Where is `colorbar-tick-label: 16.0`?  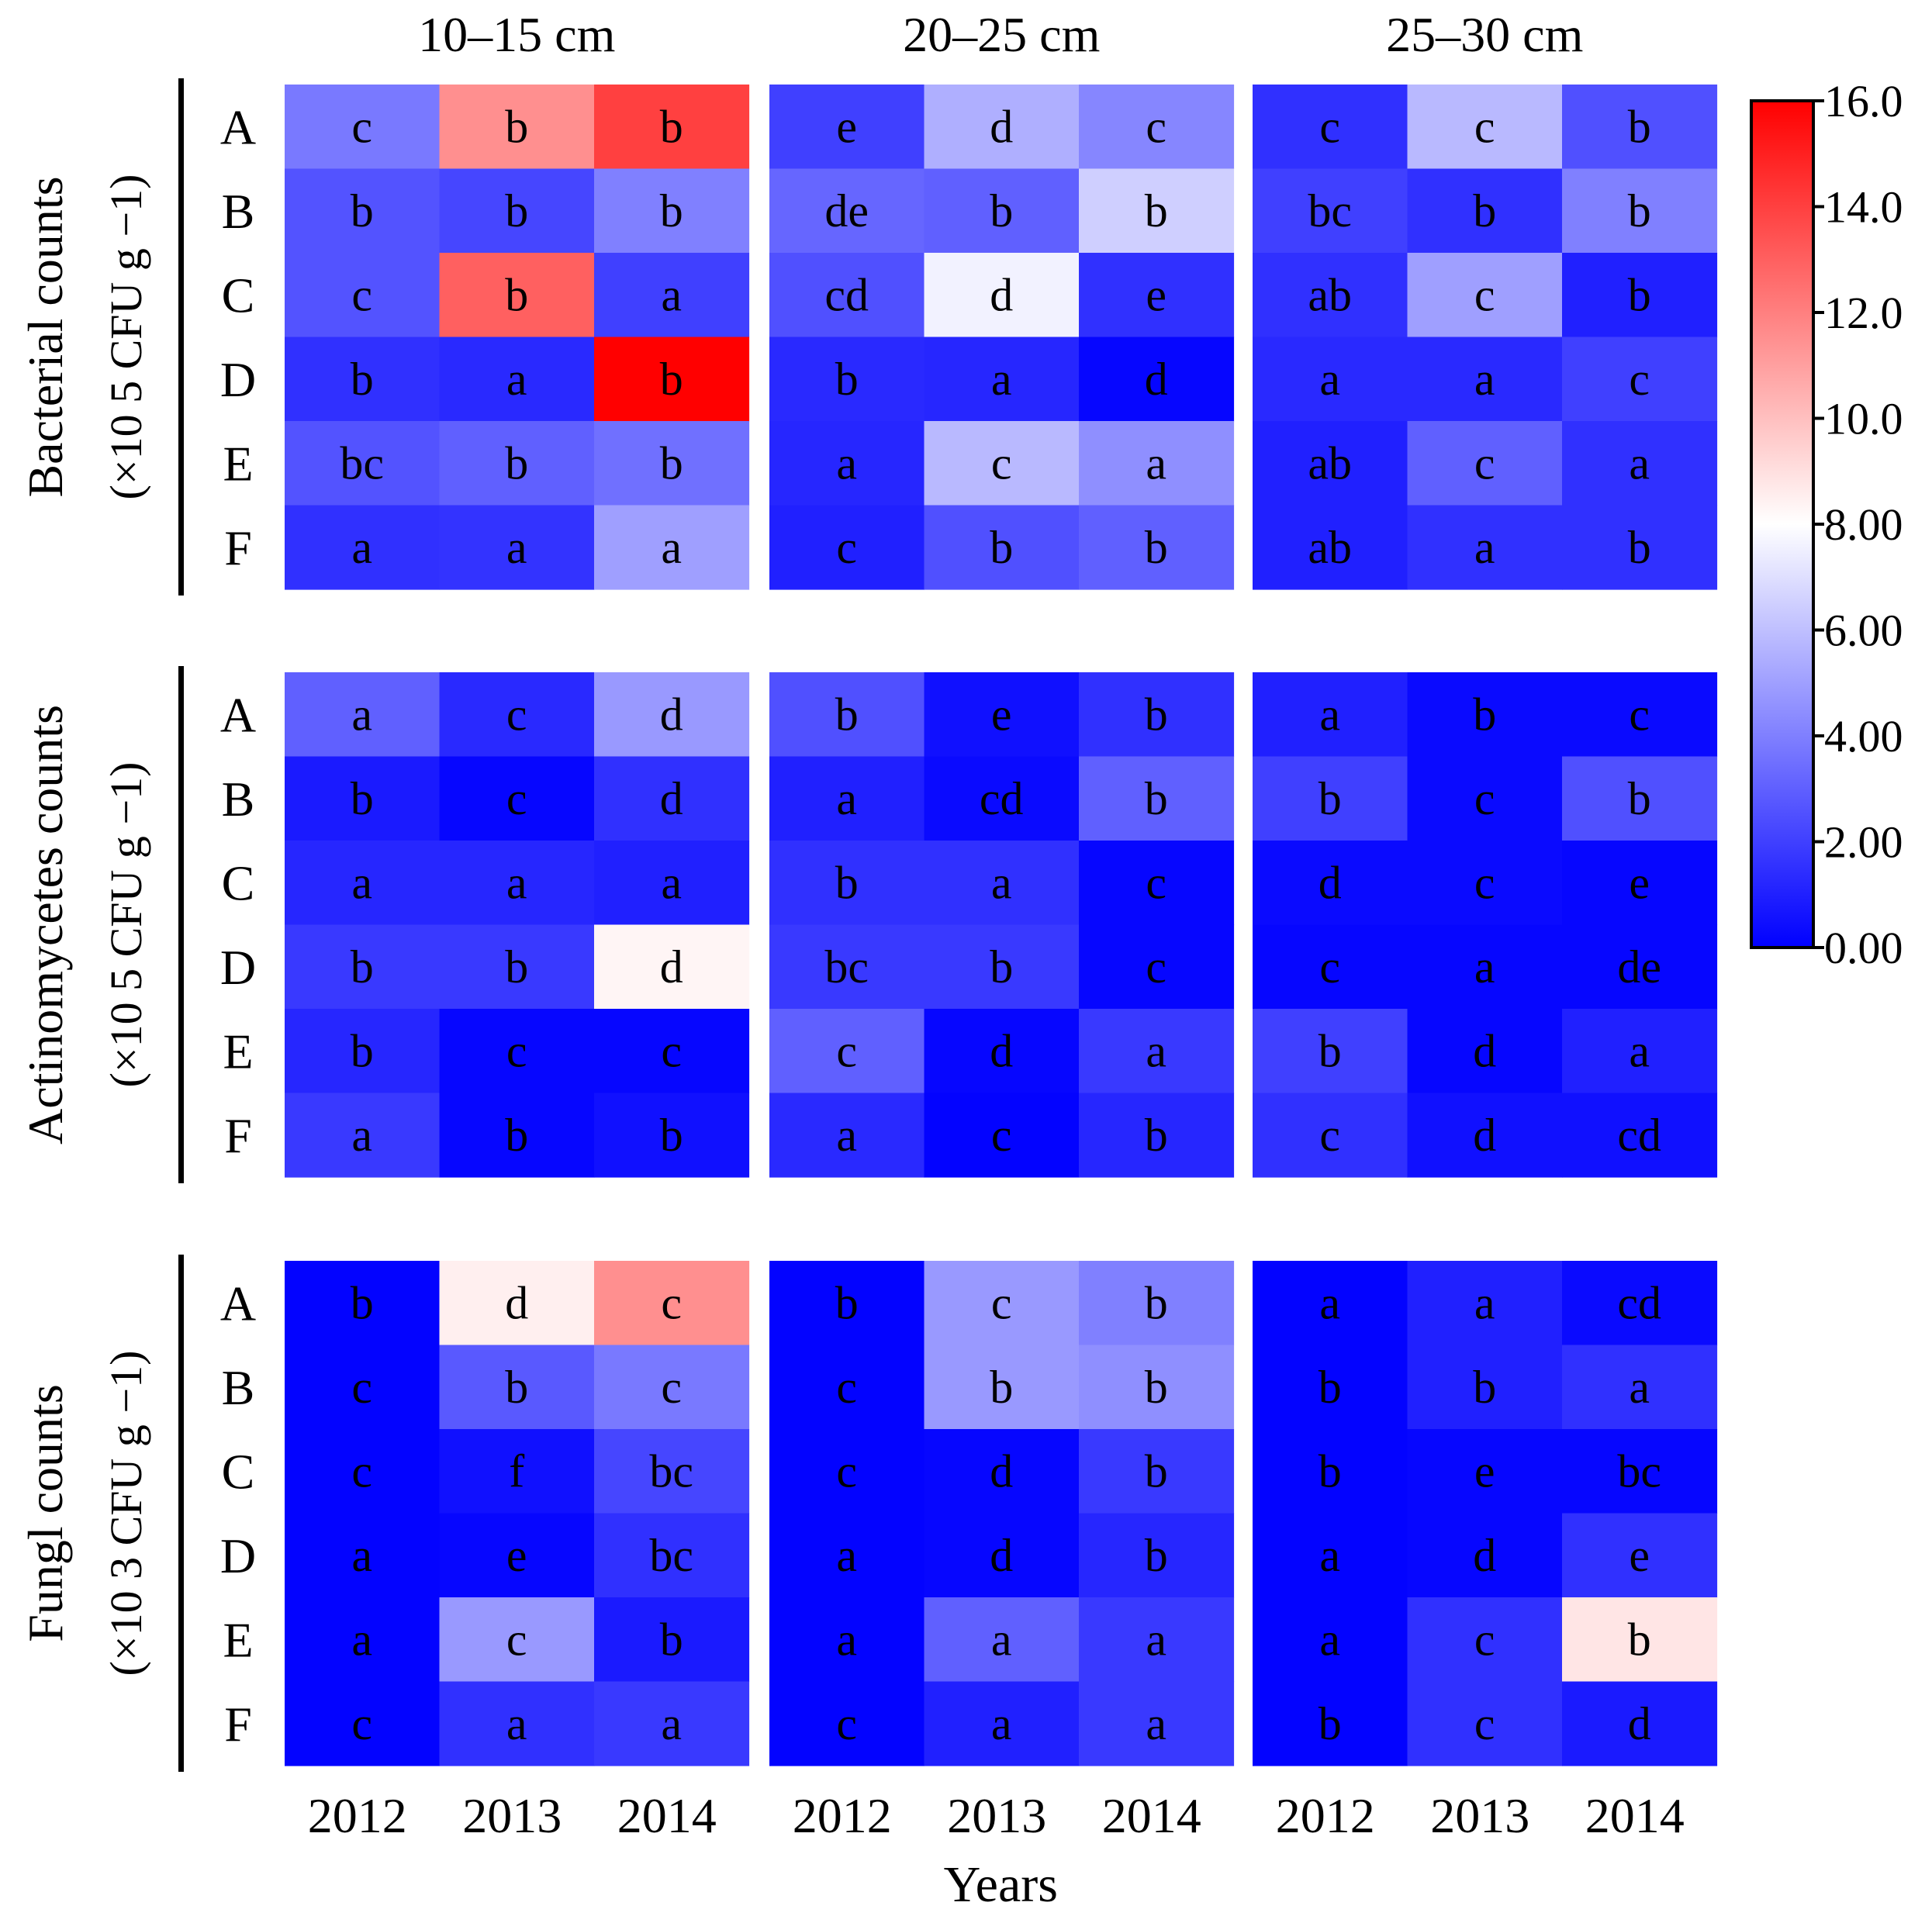 colorbar-tick-label: 16.0 is located at coordinates (1863, 101).